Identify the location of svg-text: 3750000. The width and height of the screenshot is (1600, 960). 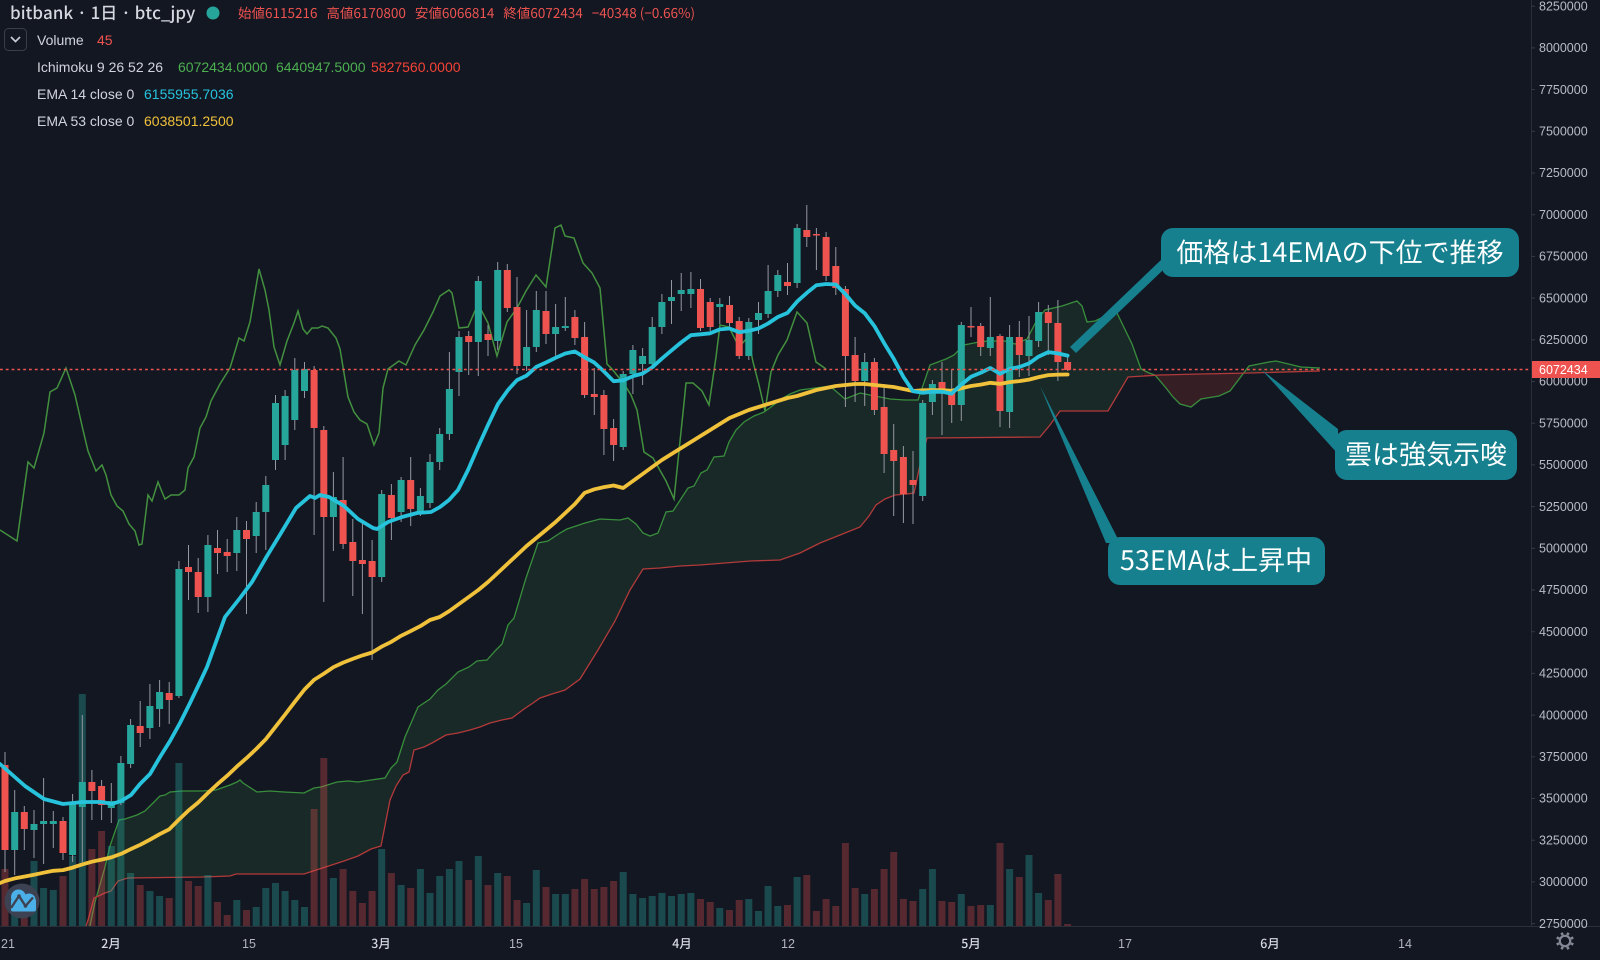
(1563, 757).